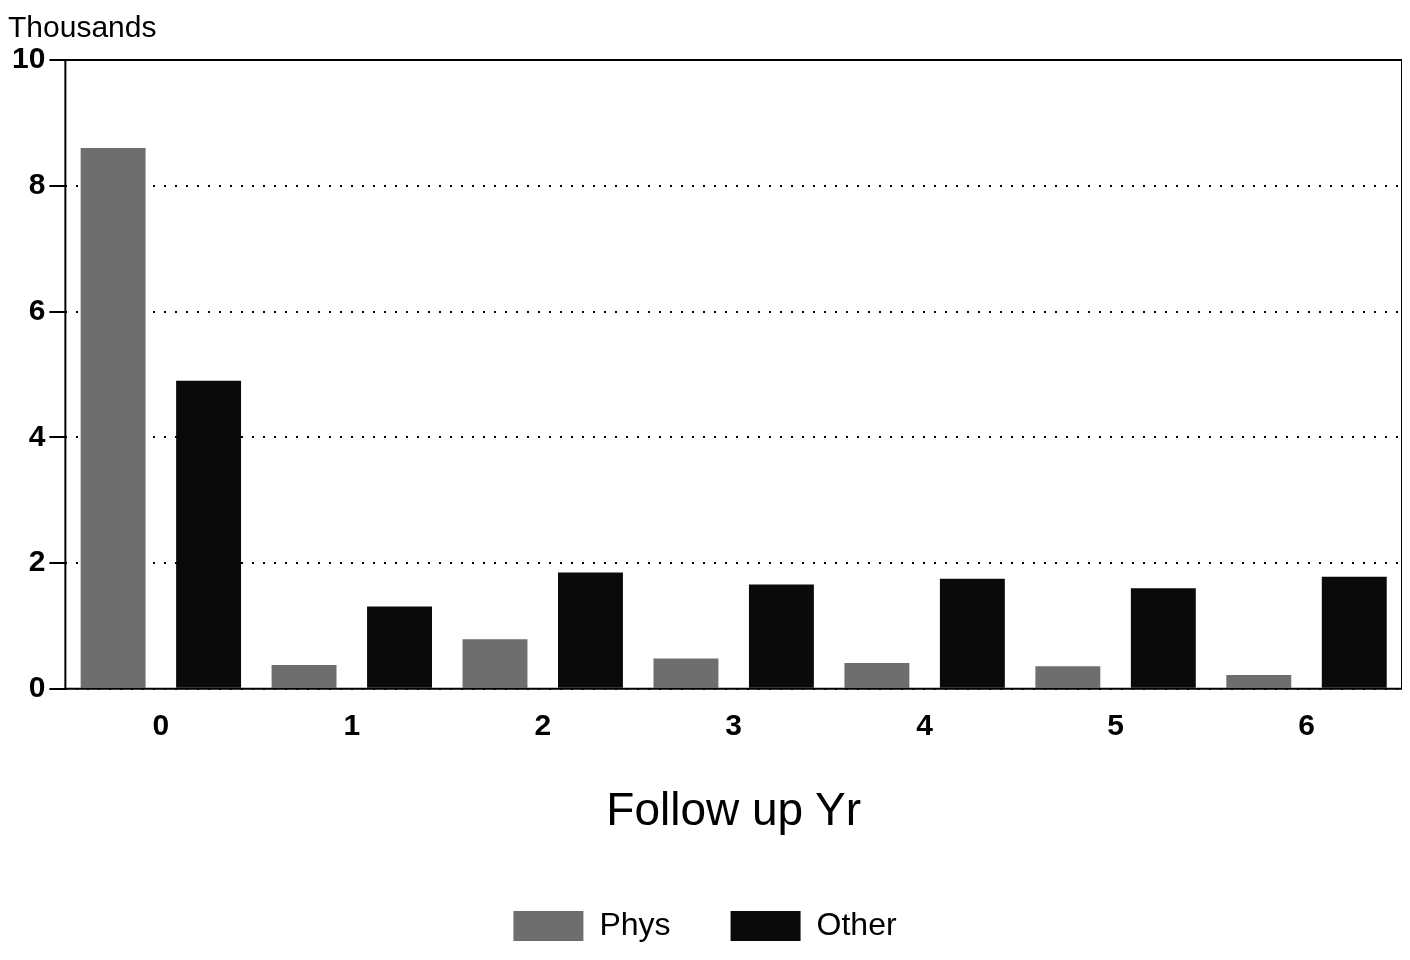 The image size is (1410, 960). What do you see at coordinates (635, 923) in the screenshot?
I see `legend-label: Phys` at bounding box center [635, 923].